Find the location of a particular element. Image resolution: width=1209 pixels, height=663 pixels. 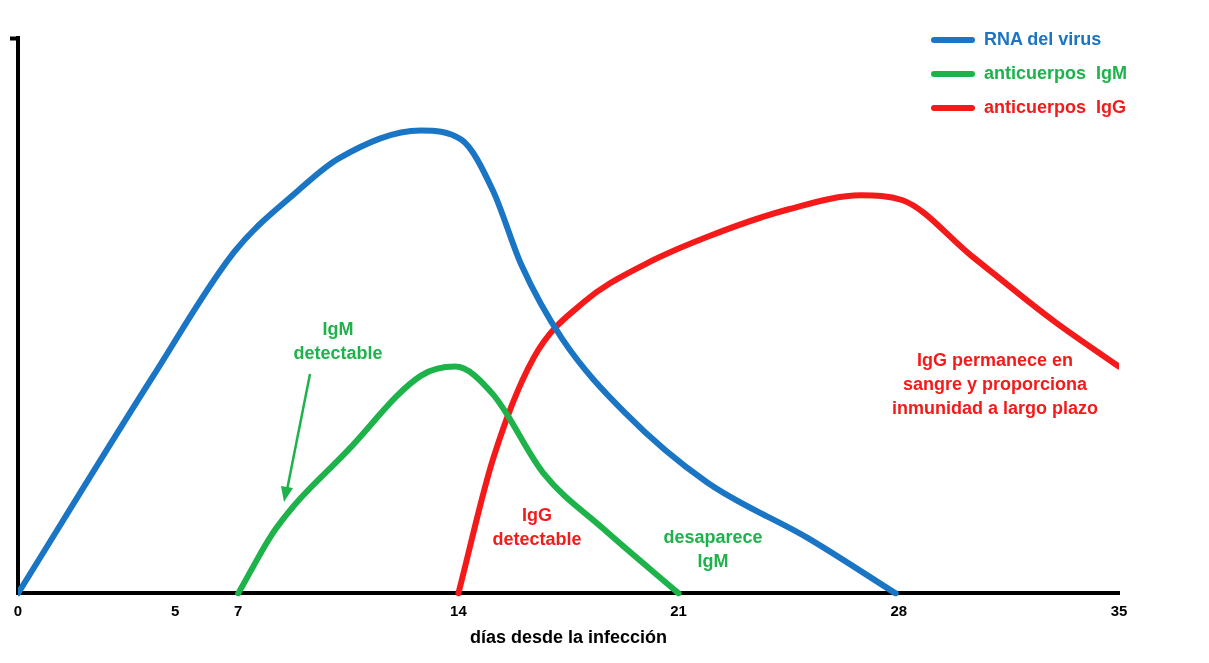

x-tick-label: 0 is located at coordinates (18, 610).